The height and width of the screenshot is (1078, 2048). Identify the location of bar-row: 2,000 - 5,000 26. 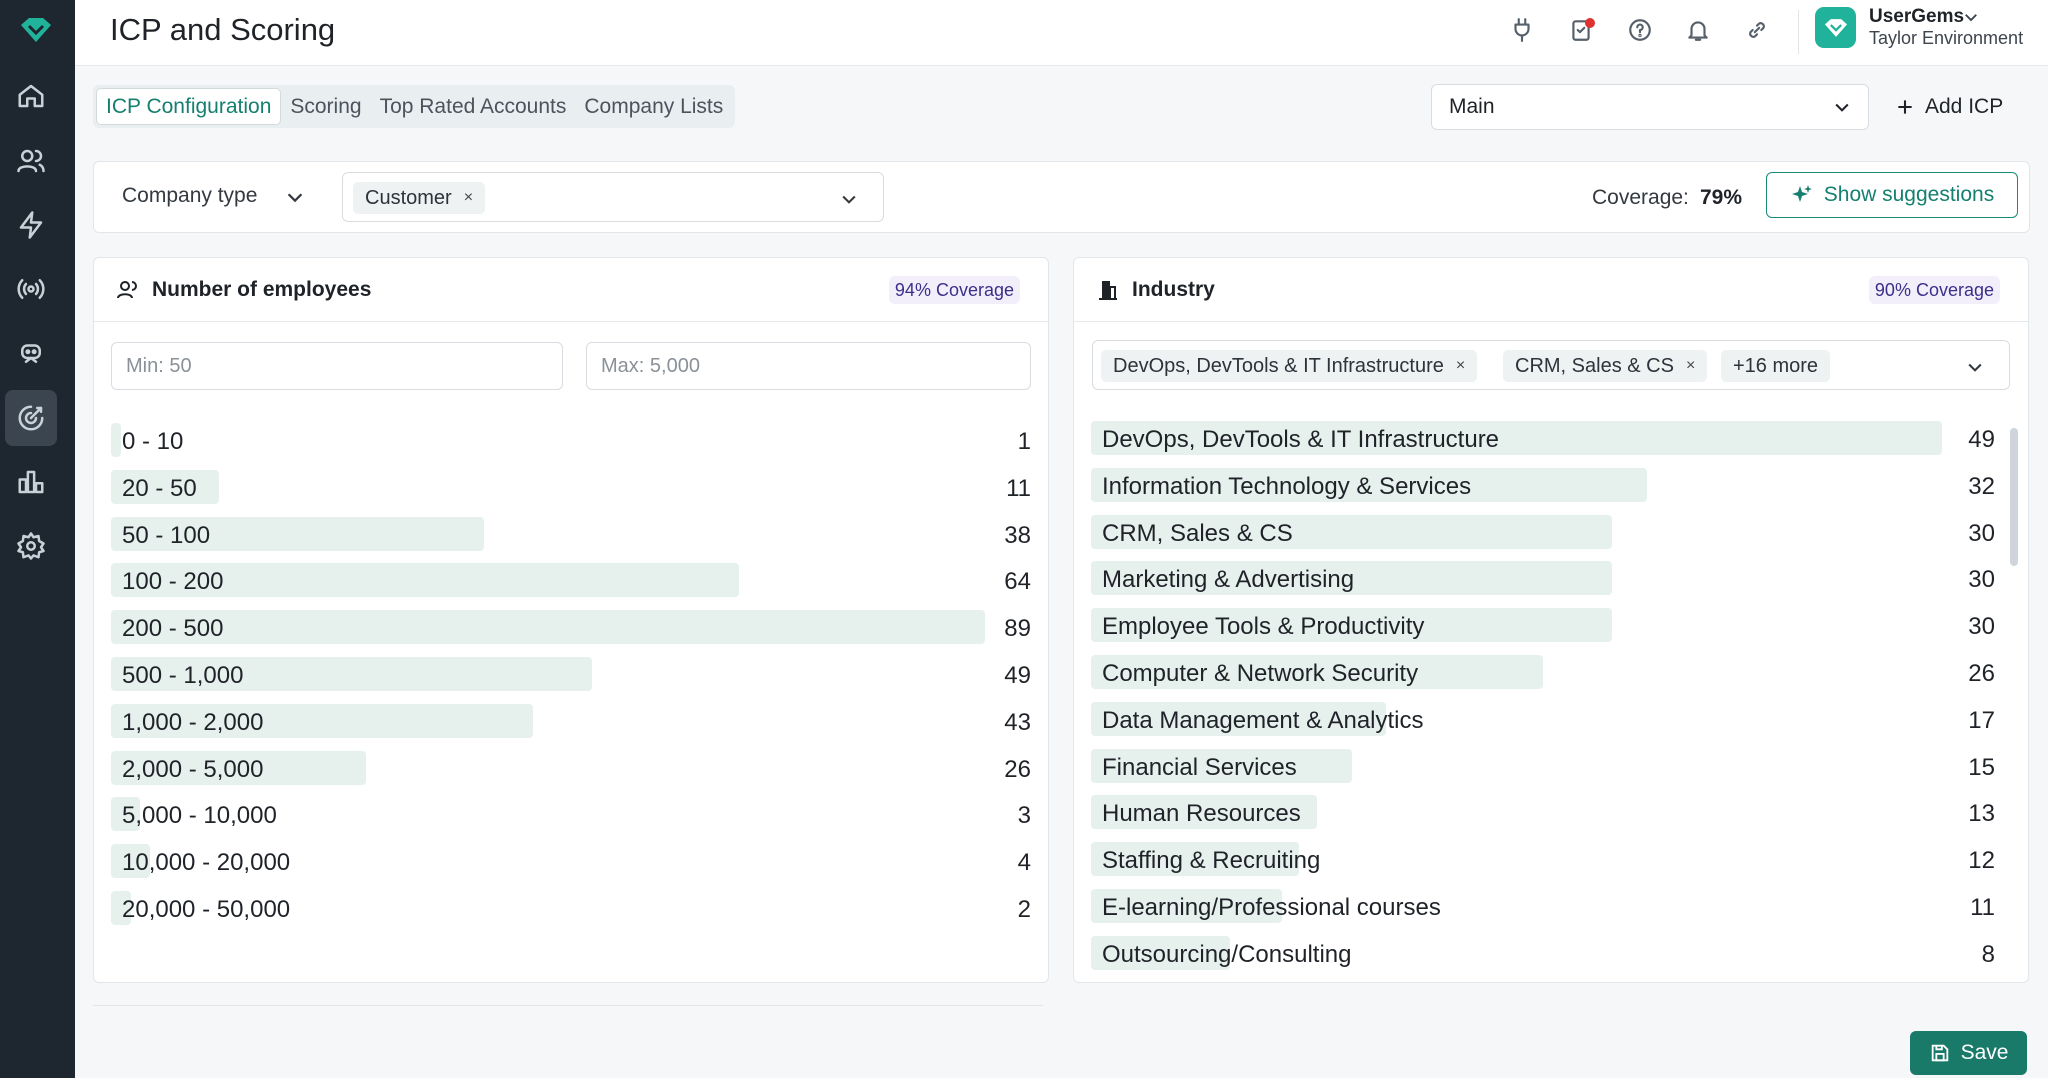
(571, 768).